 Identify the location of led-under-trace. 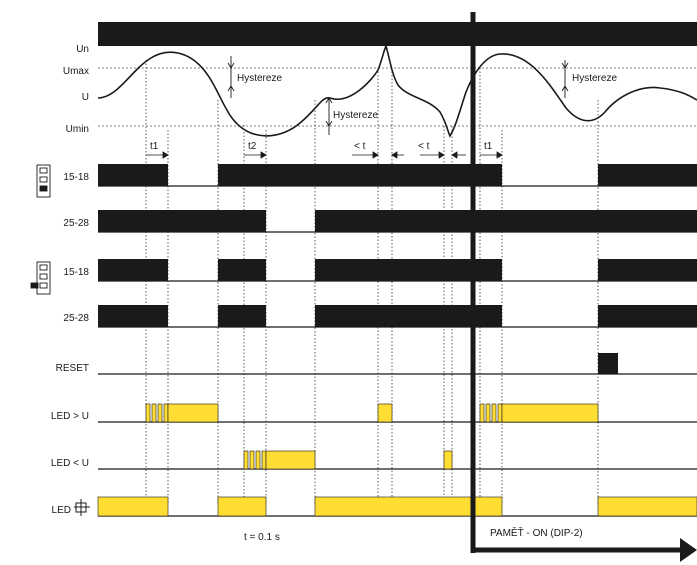
(397, 460).